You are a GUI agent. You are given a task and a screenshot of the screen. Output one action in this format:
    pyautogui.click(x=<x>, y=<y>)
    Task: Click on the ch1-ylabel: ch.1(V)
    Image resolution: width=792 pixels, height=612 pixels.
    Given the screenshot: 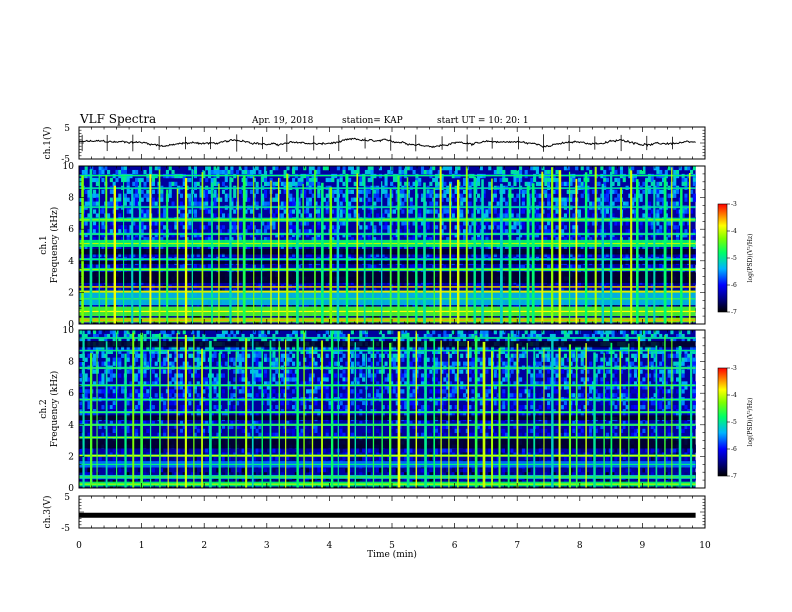 What is the action you would take?
    pyautogui.click(x=47, y=143)
    